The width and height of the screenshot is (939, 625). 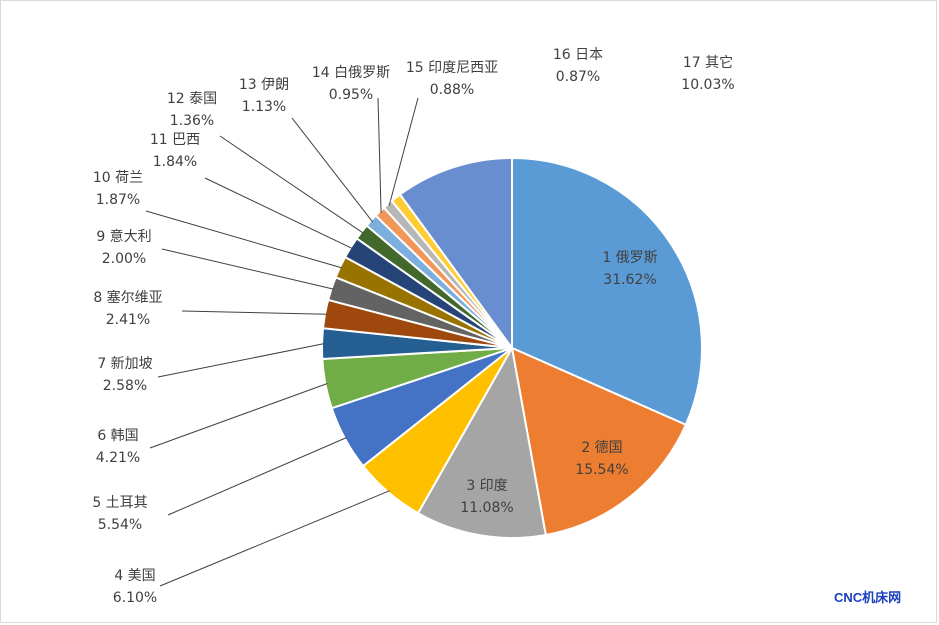 What do you see at coordinates (120, 525) in the screenshot?
I see `slice-value-label: 5.54%` at bounding box center [120, 525].